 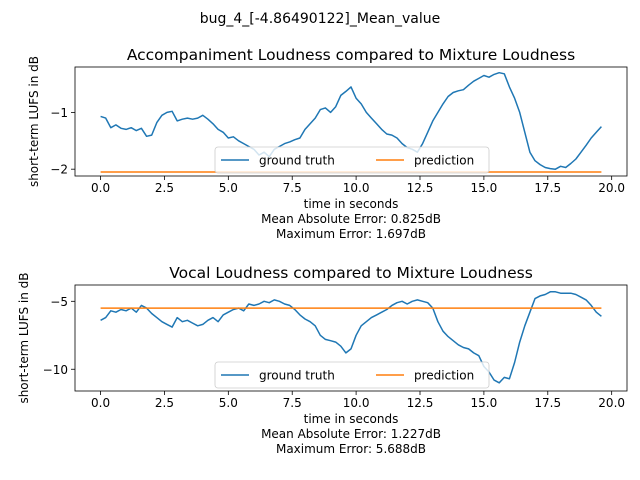 I want to click on error-caption: Mean Absolute Error: 1.227dB, so click(x=351, y=434).